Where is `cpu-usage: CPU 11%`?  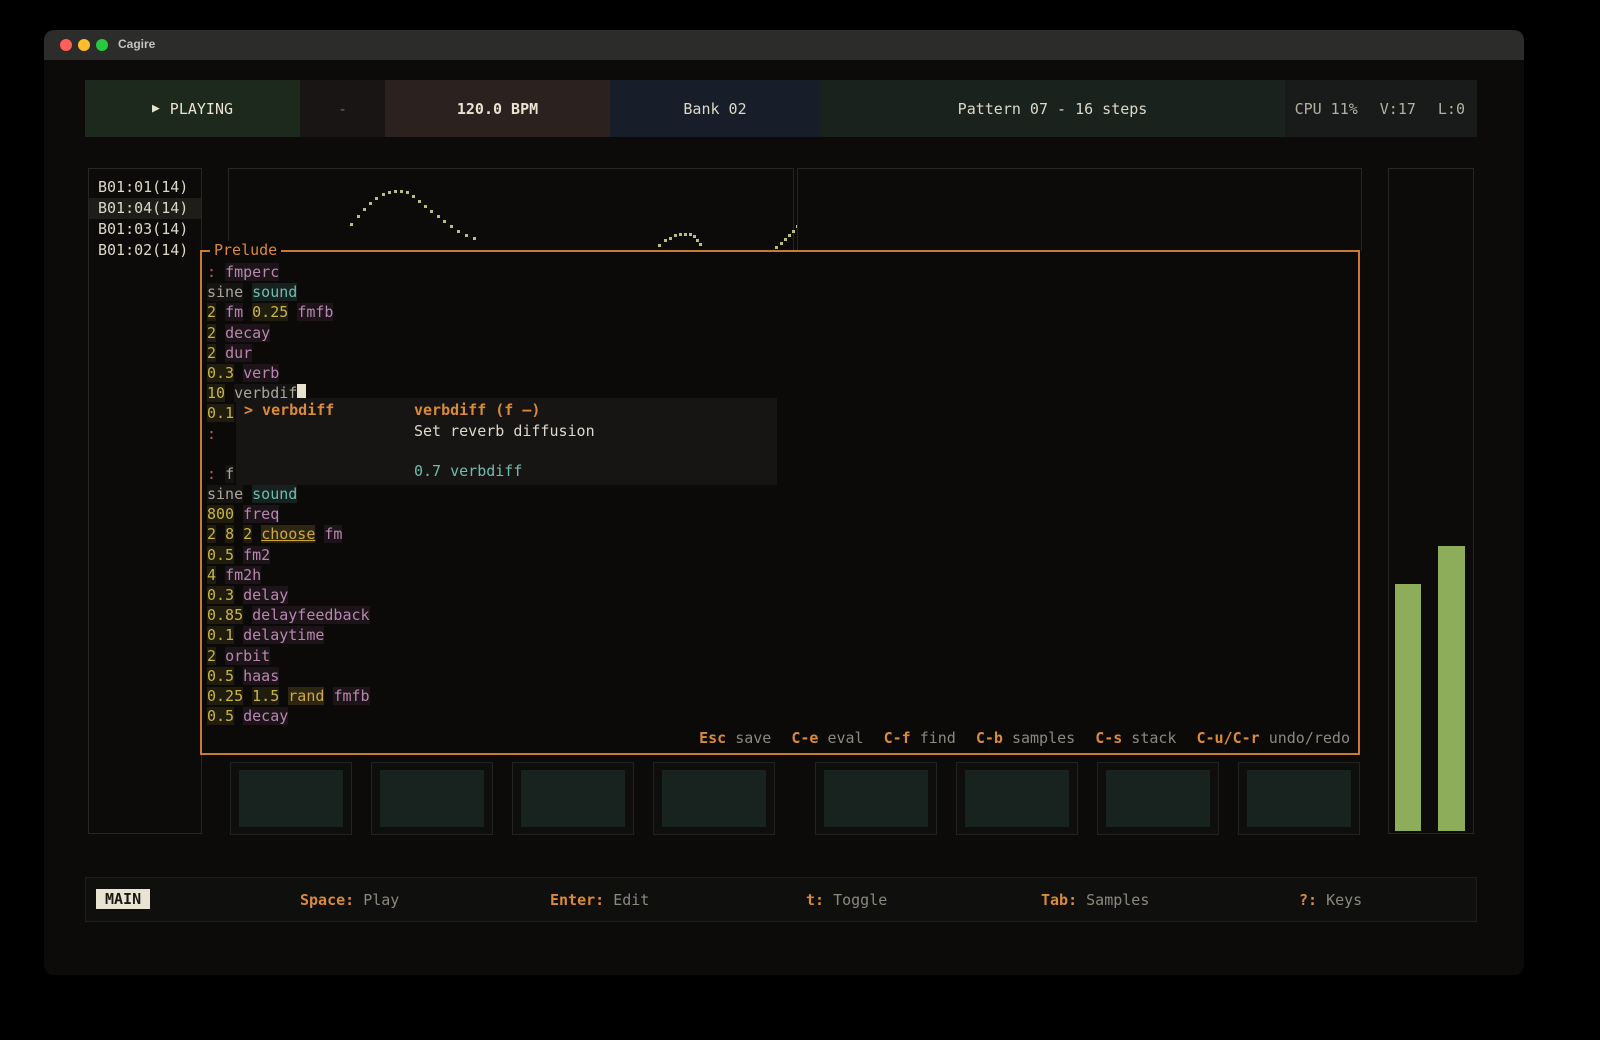
cpu-usage: CPU 11% is located at coordinates (1326, 108).